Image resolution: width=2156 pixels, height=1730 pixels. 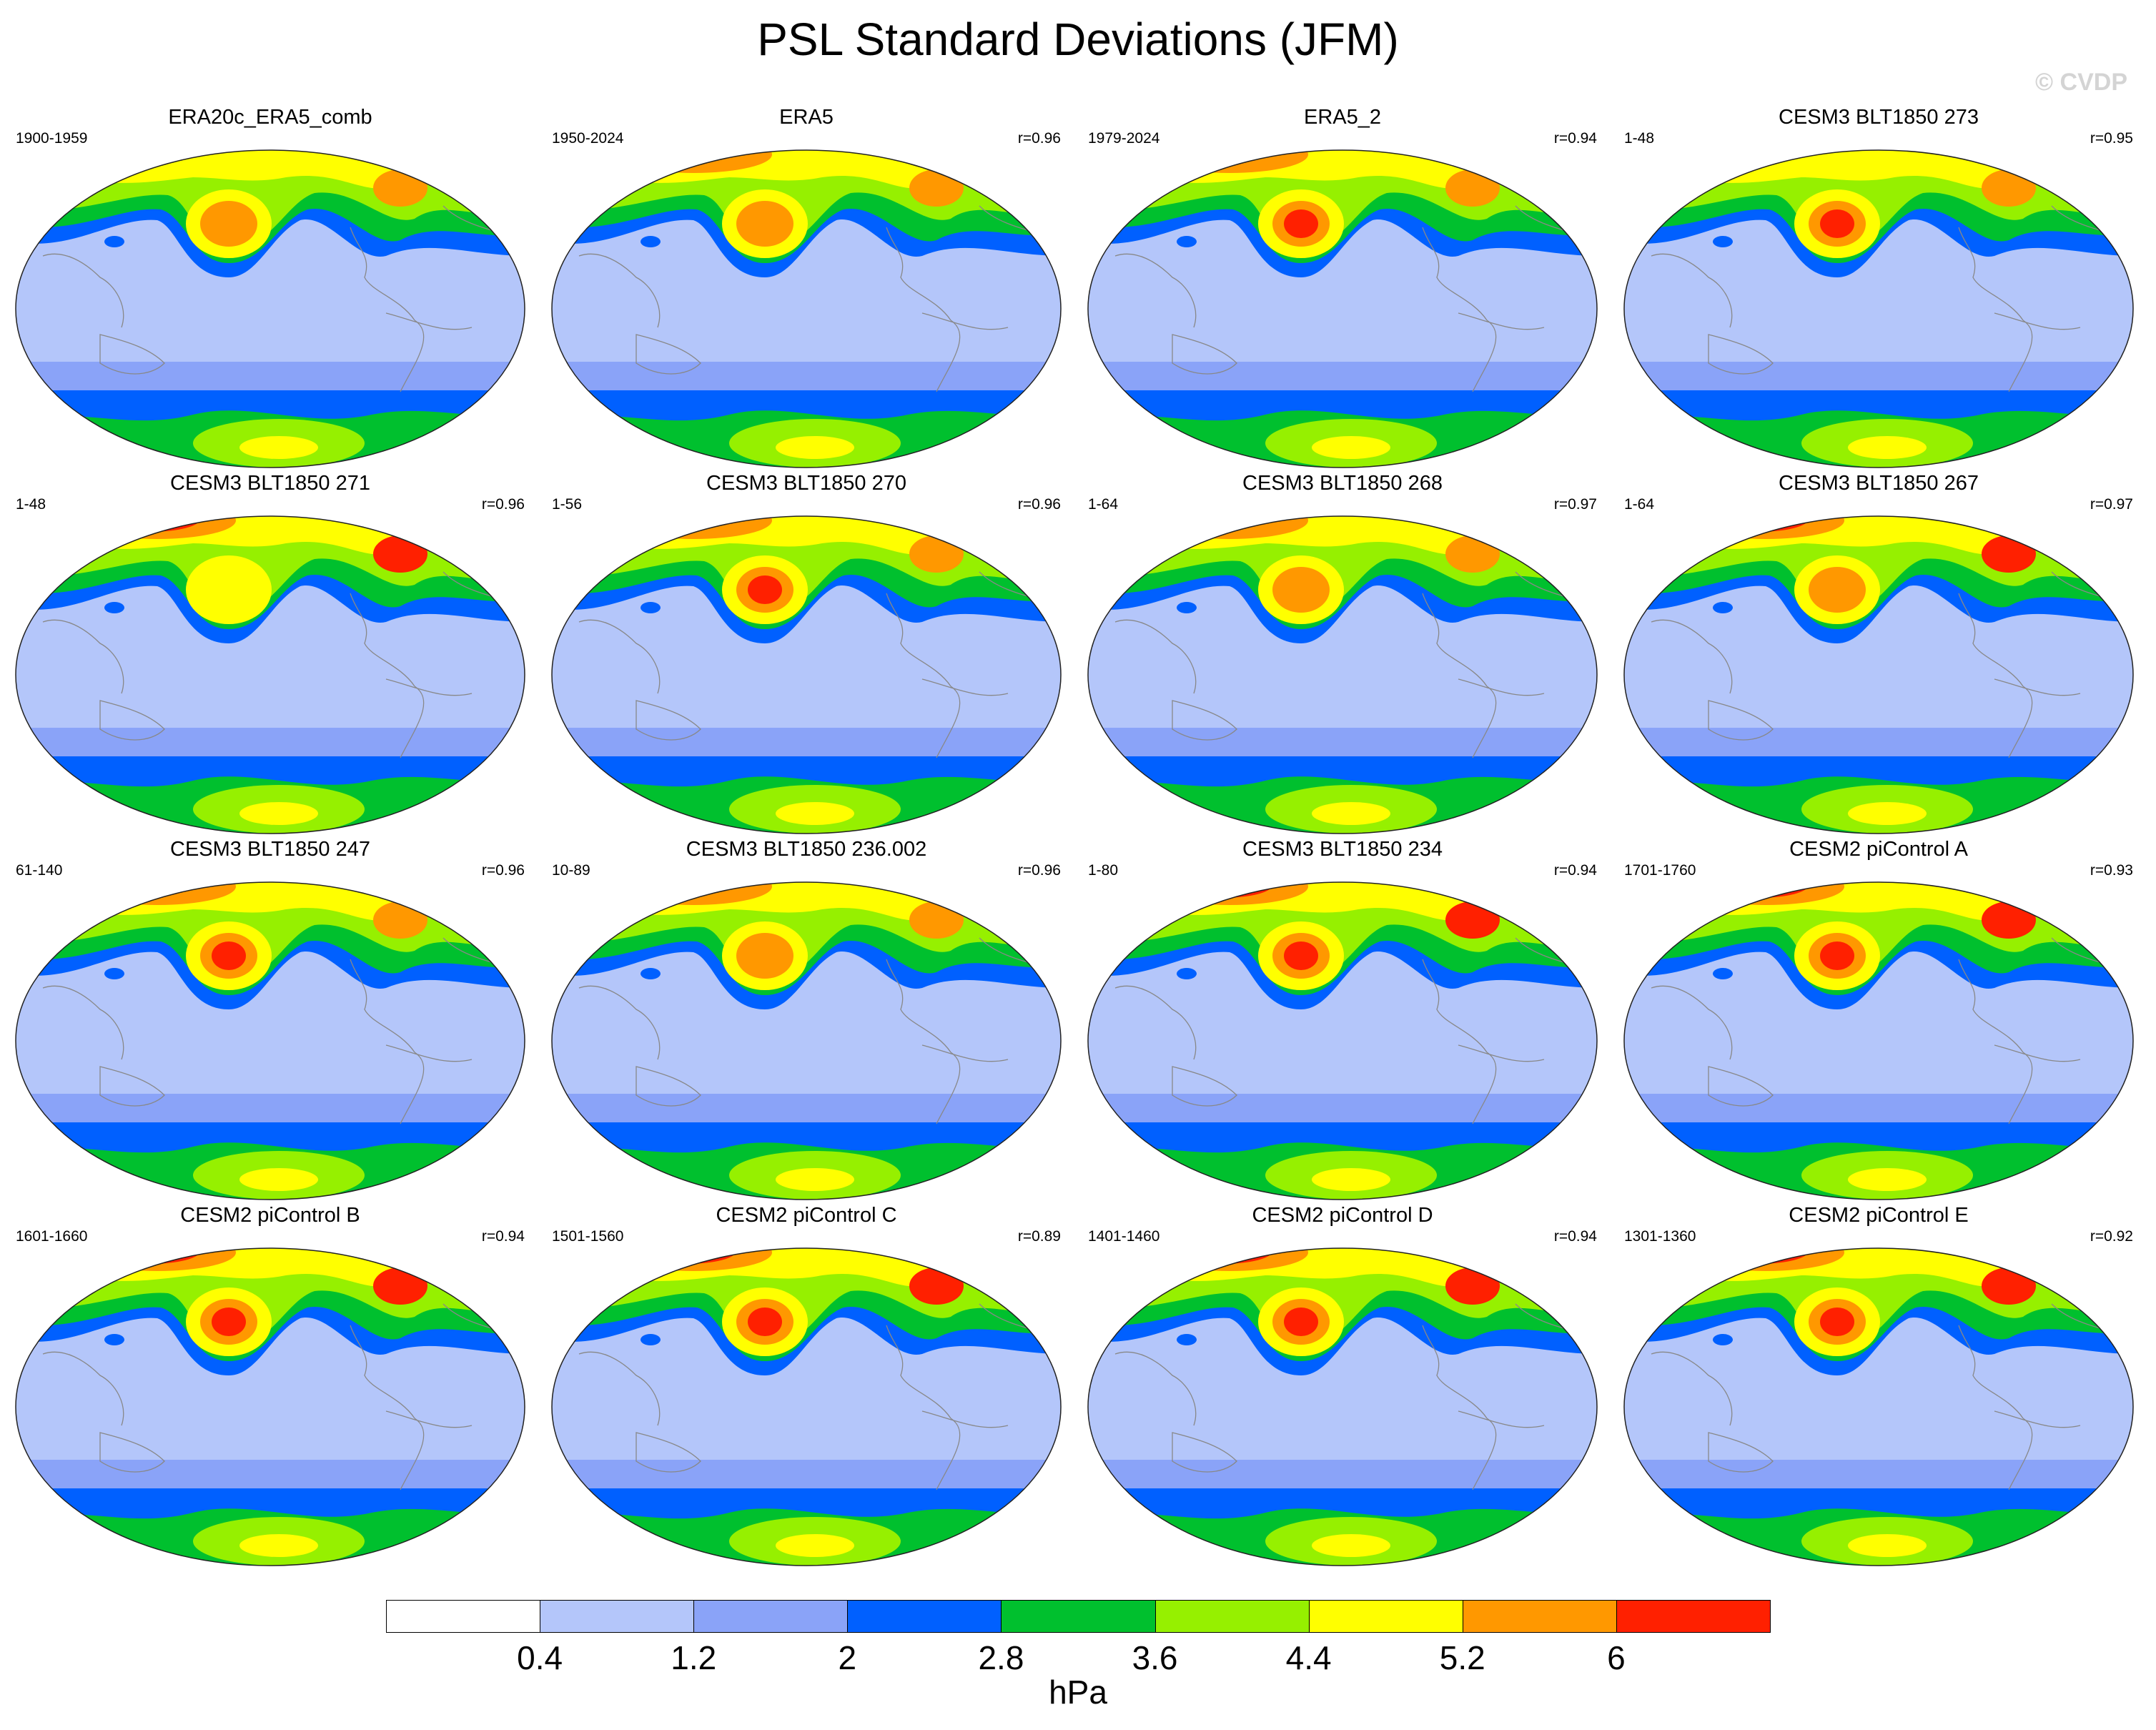 I want to click on panel-years: 1601-1660, so click(x=52, y=1236).